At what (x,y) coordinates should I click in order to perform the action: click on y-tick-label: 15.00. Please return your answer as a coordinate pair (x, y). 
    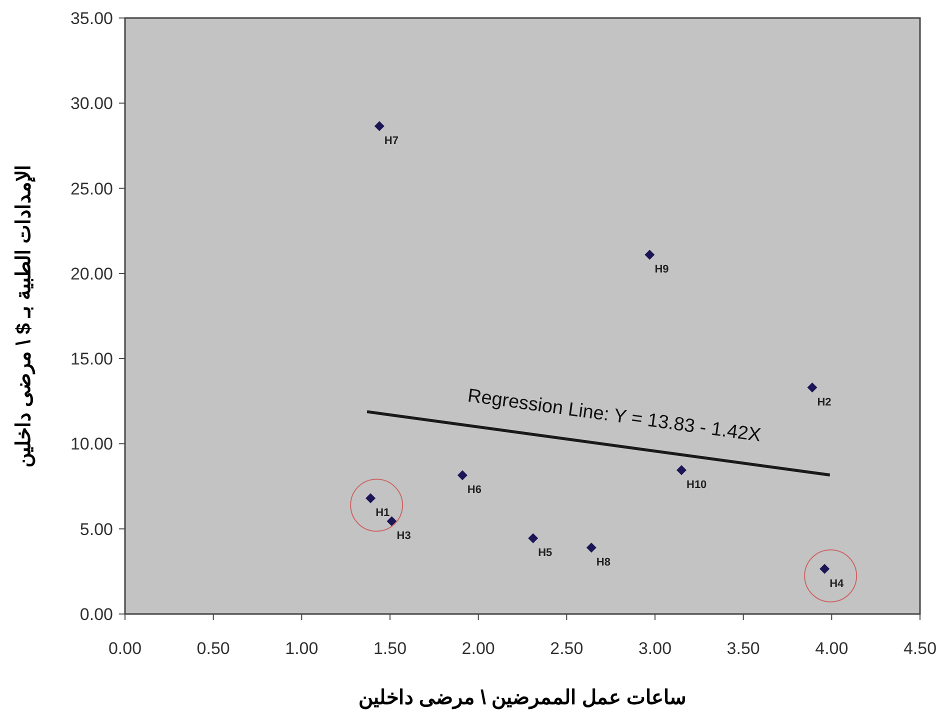
    Looking at the image, I should click on (91, 359).